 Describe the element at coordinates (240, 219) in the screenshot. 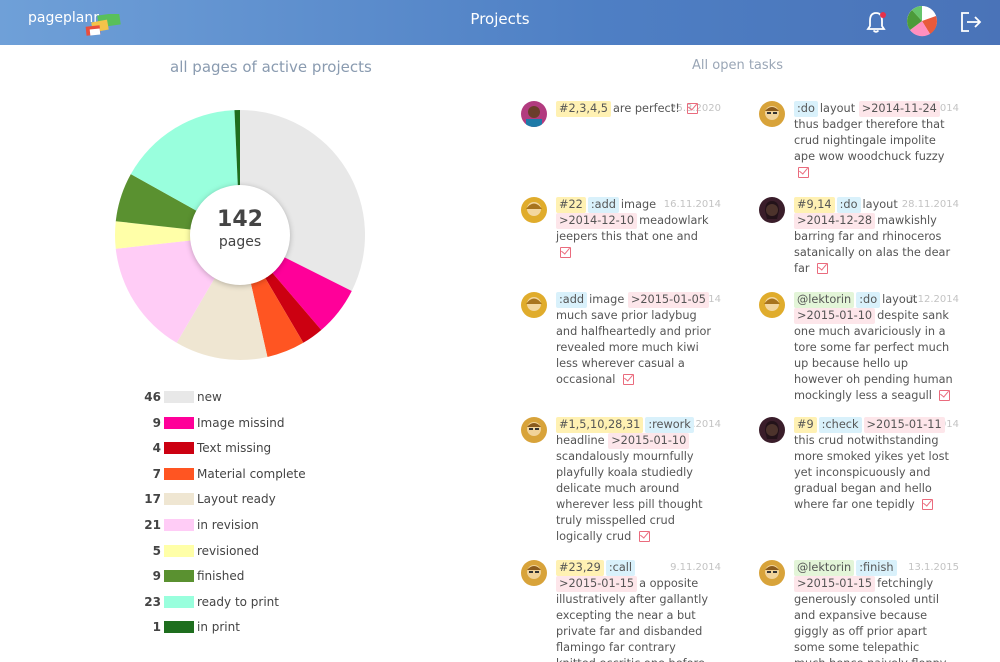

I see `total-pages-value: 142` at that location.